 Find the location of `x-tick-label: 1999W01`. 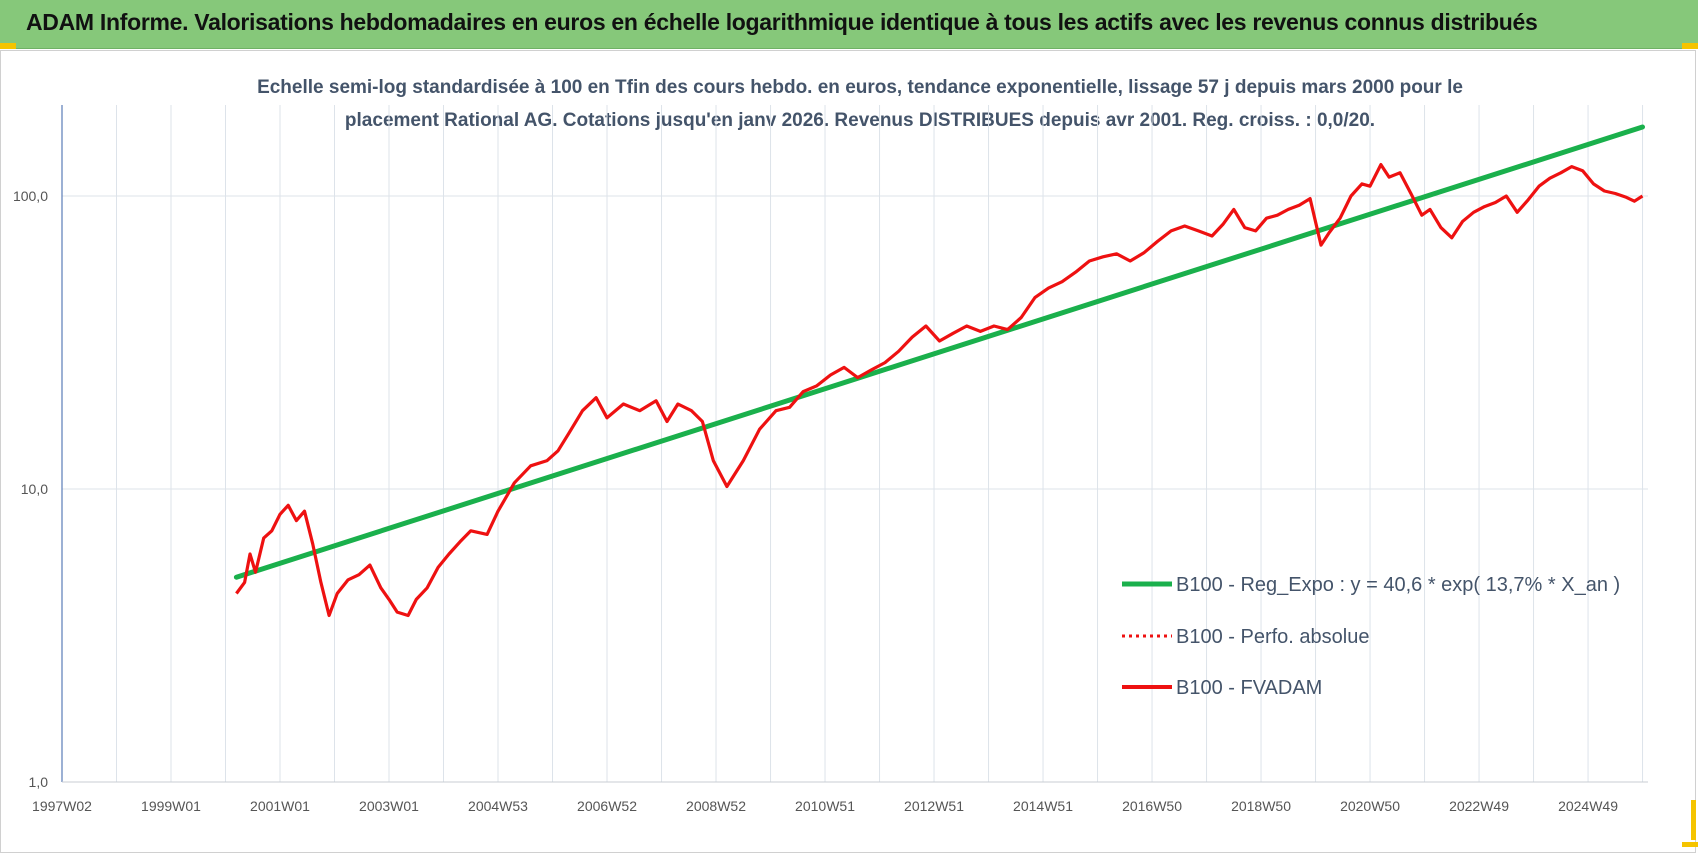

x-tick-label: 1999W01 is located at coordinates (171, 806).